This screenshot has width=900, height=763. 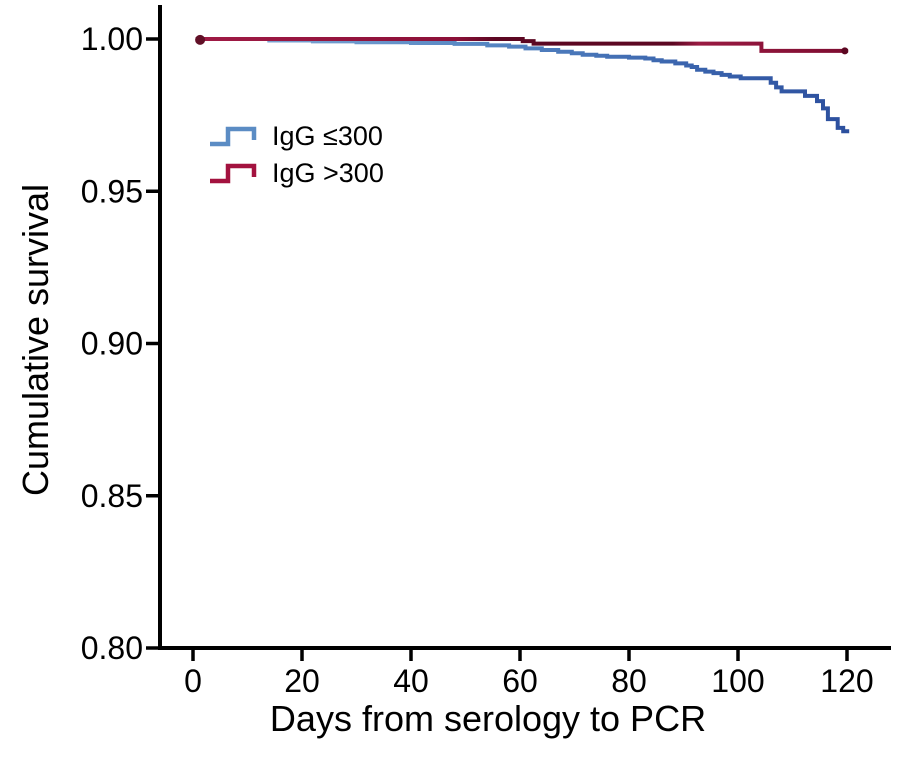 I want to click on red-curve-end-dot, so click(x=845, y=51).